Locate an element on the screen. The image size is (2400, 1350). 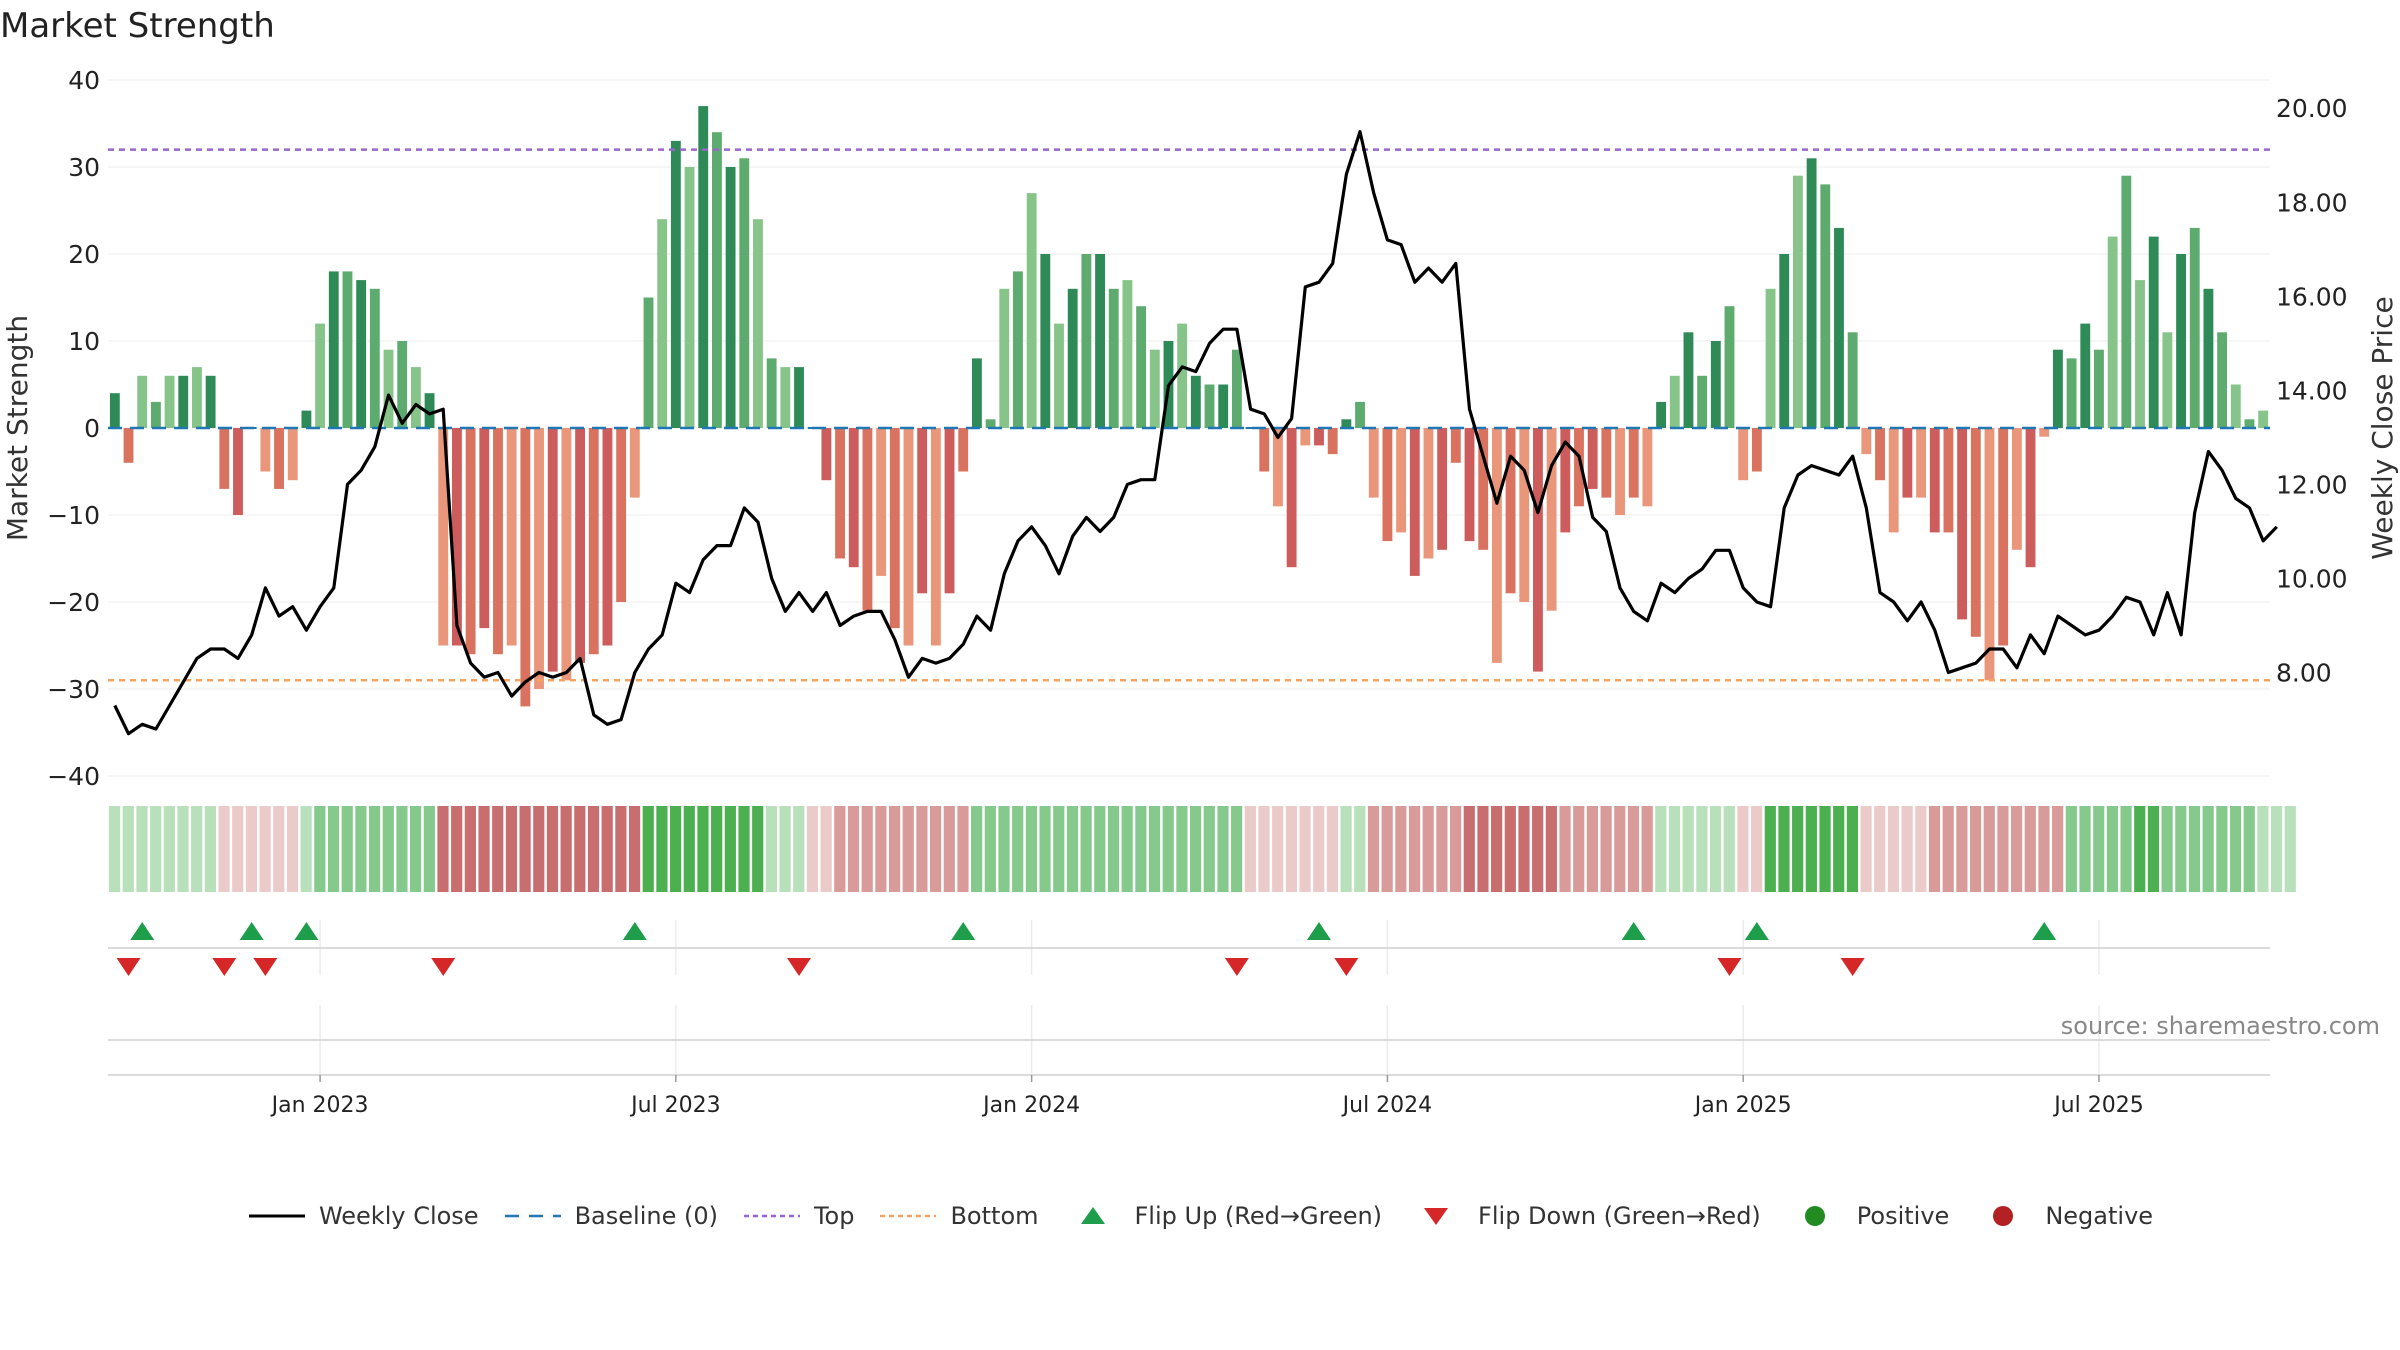
legend-label: Baseline (0) is located at coordinates (646, 1216).